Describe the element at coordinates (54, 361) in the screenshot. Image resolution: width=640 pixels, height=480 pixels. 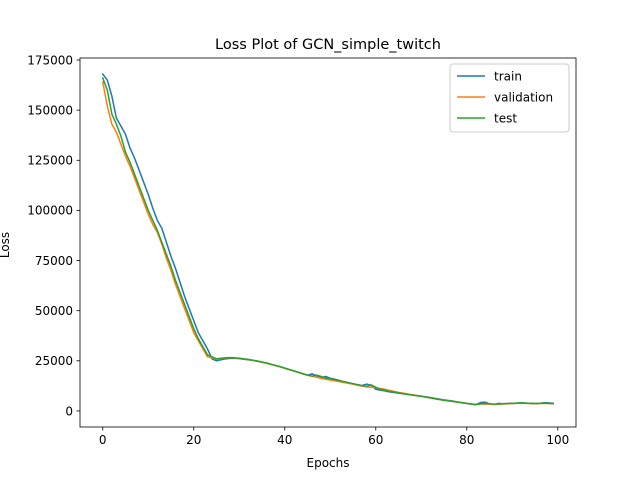
I see `y-tick-label: 25000` at that location.